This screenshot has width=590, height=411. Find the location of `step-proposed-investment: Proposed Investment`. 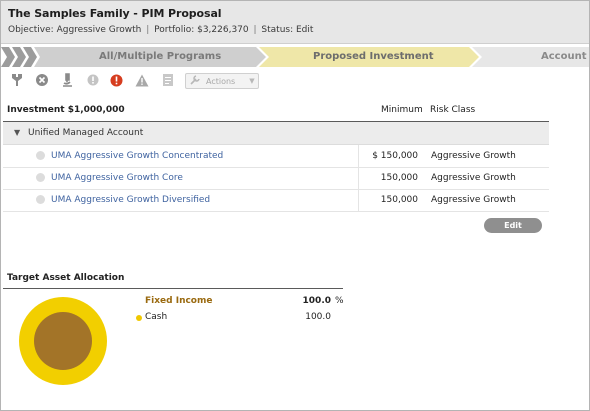

step-proposed-investment: Proposed Investment is located at coordinates (373, 56).